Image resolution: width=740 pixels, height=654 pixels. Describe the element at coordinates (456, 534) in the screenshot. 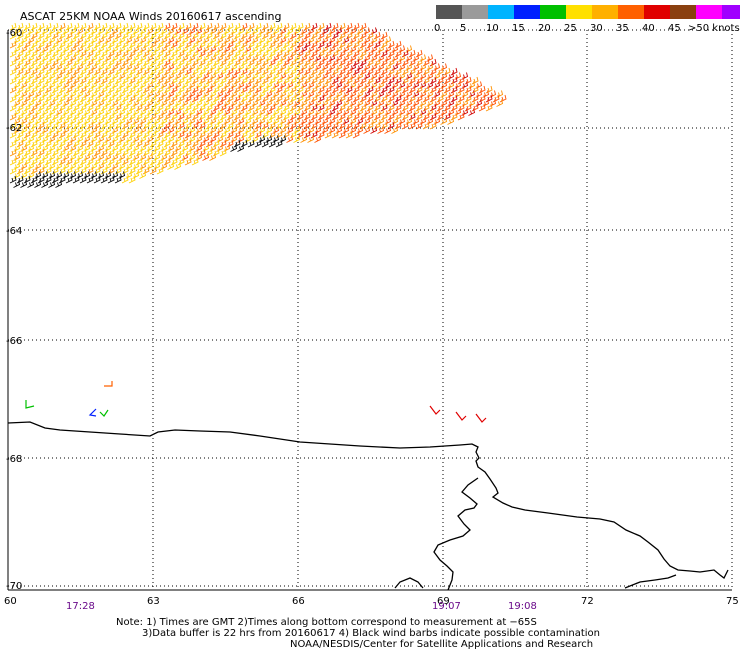

I see `coastline-ice-shelf-east` at that location.